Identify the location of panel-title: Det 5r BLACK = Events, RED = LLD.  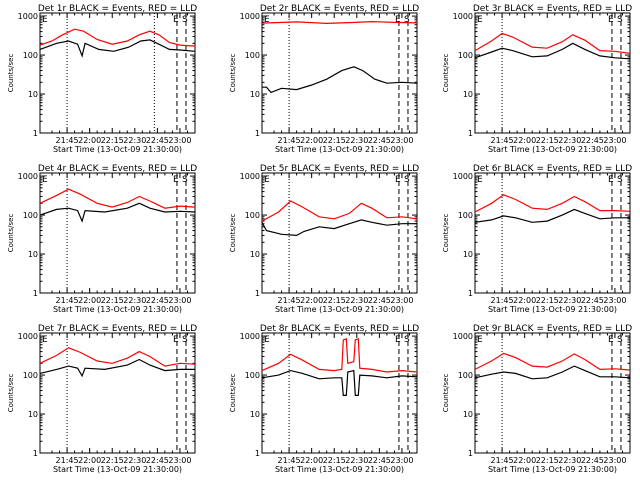
(339, 169).